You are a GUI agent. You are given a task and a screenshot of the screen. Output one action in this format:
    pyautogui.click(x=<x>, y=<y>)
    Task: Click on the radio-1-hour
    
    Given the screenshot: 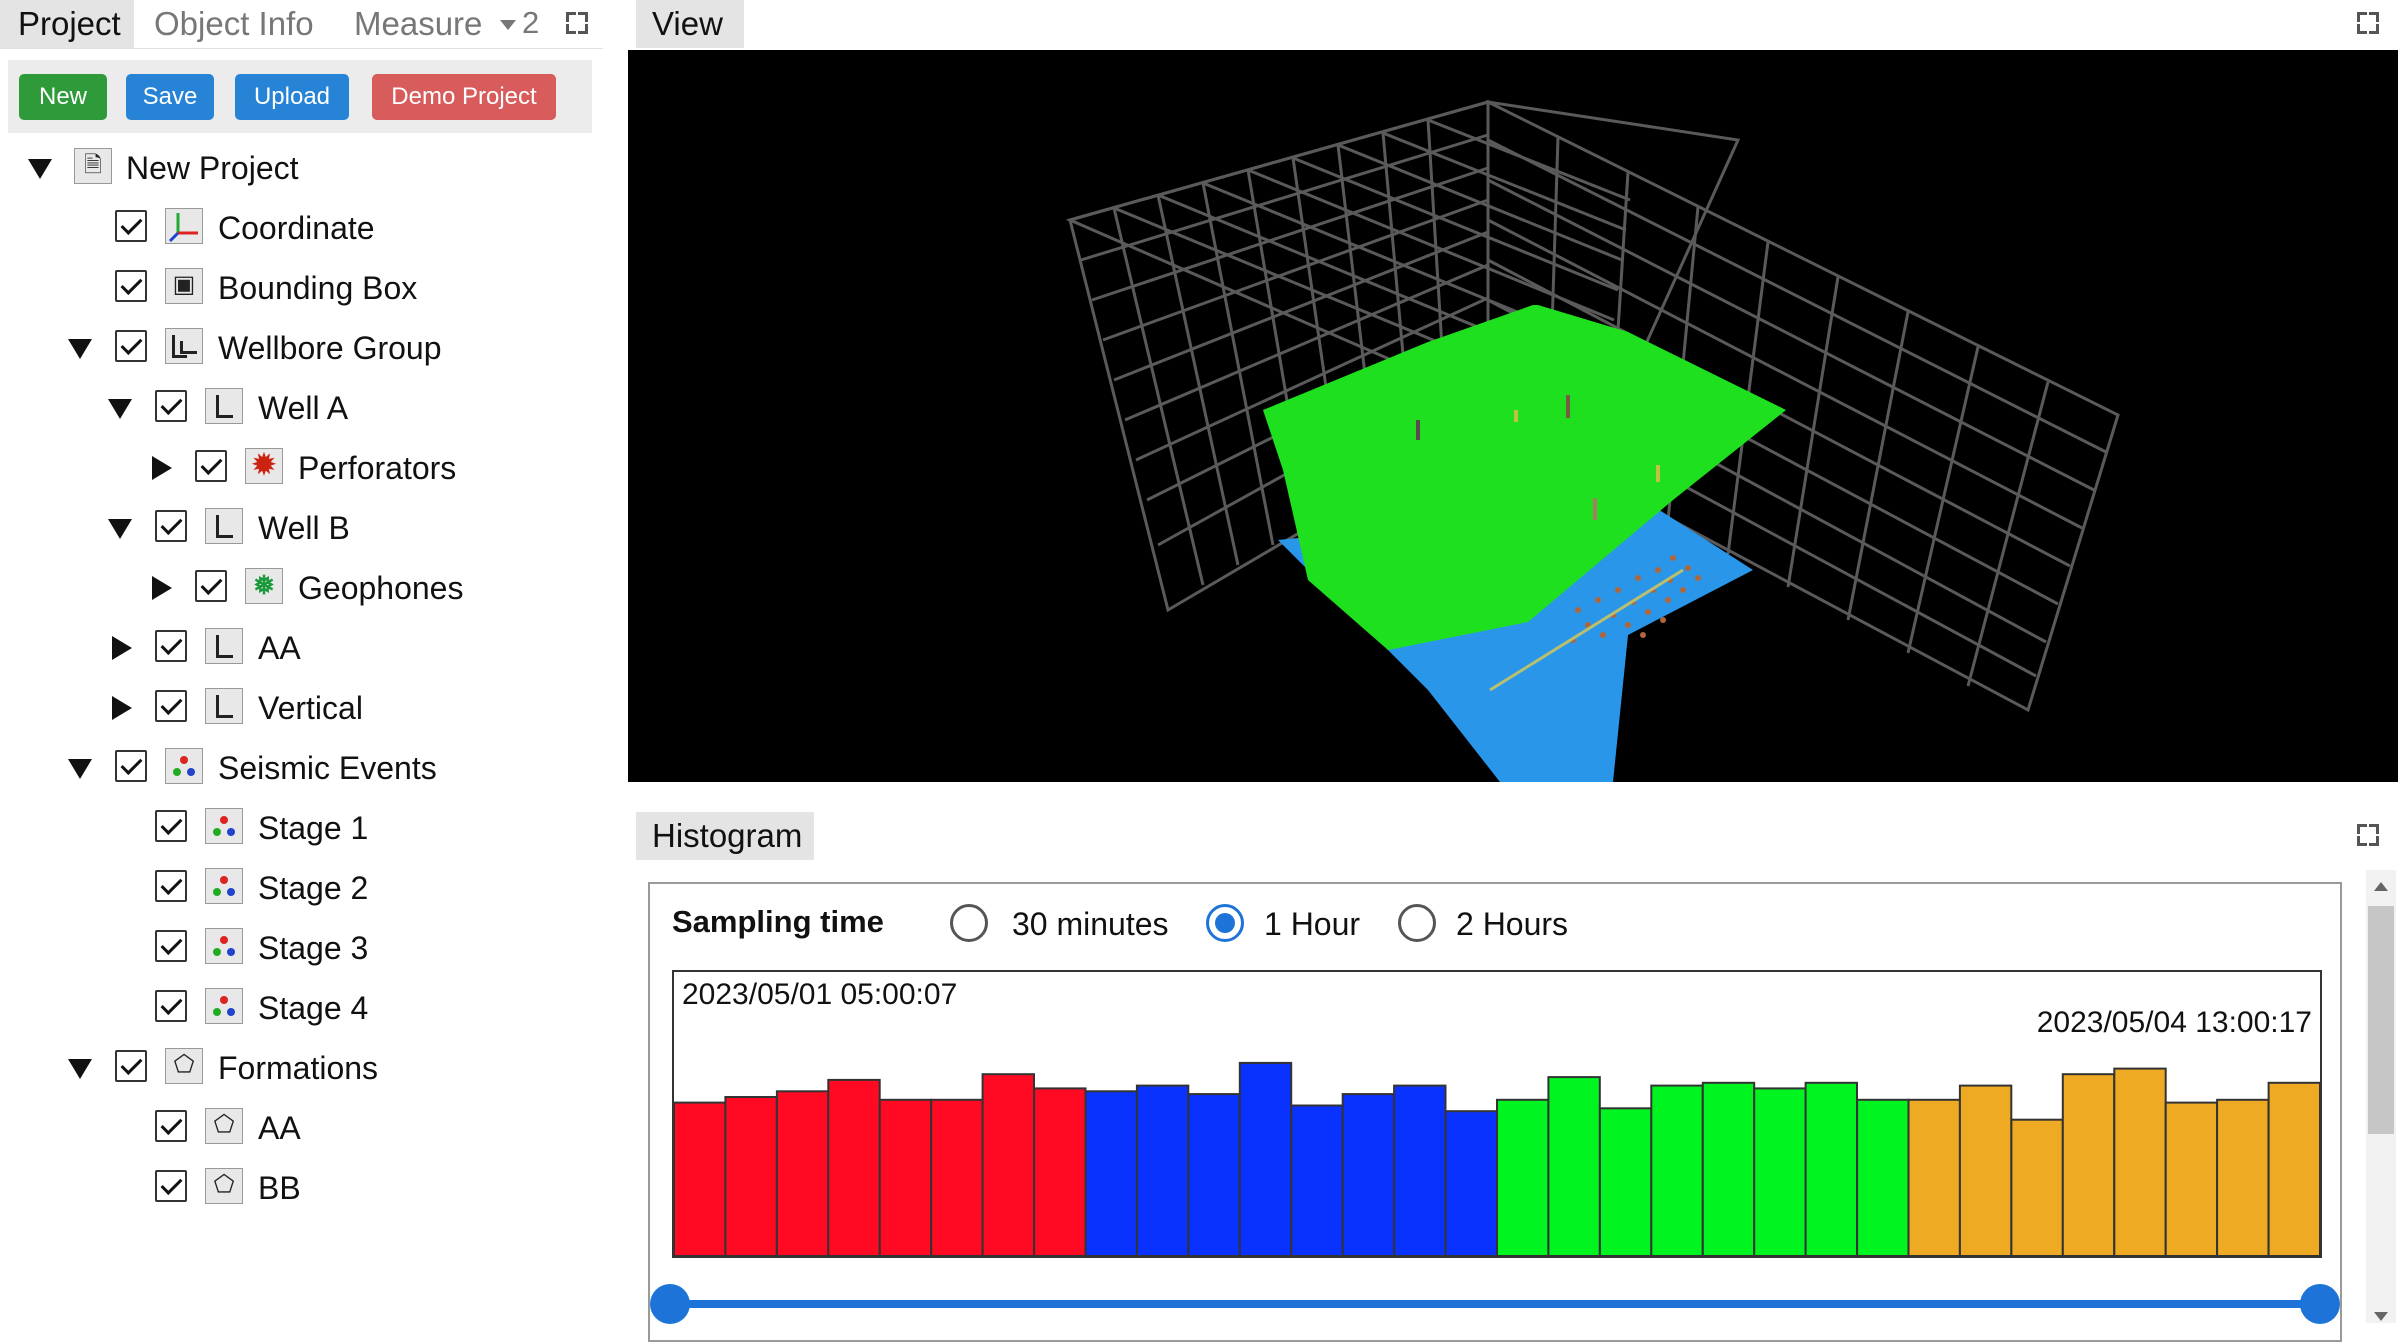 What is the action you would take?
    pyautogui.click(x=1225, y=923)
    